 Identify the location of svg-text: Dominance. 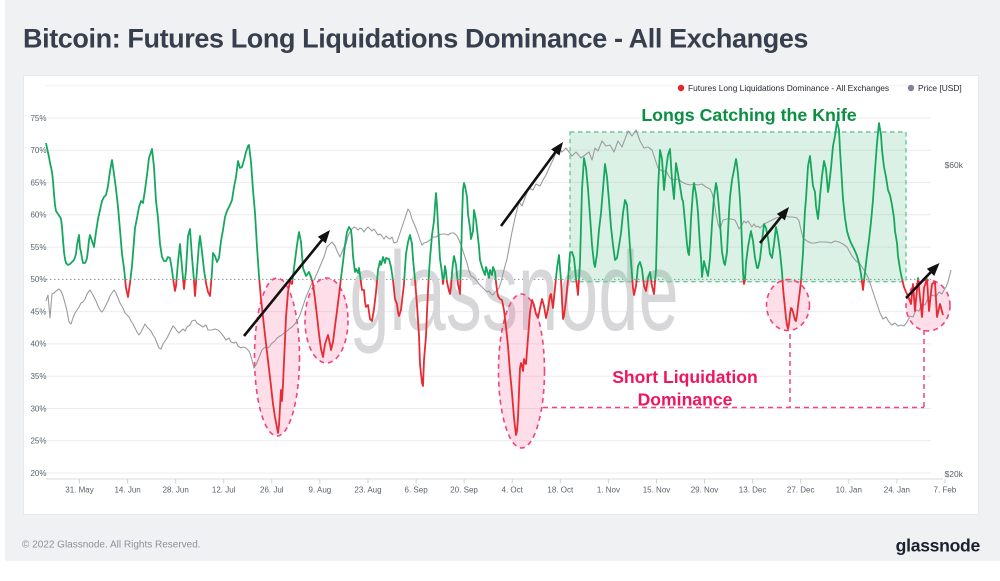
(685, 400).